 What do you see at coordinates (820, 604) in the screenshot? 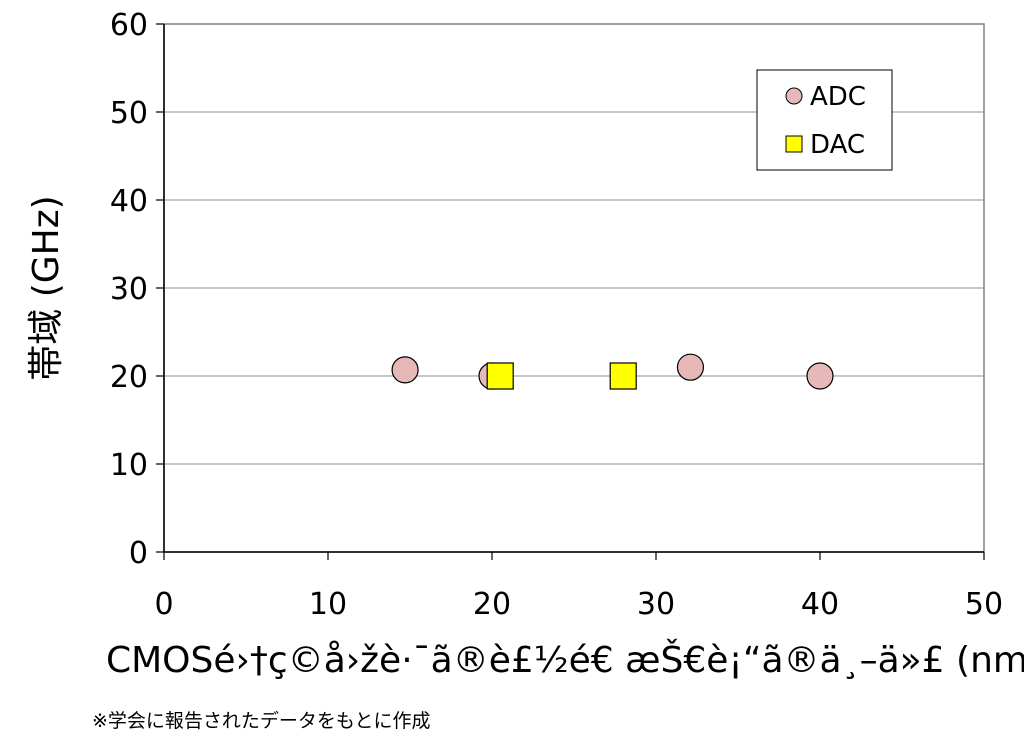
I see `x-tick-label: 40` at bounding box center [820, 604].